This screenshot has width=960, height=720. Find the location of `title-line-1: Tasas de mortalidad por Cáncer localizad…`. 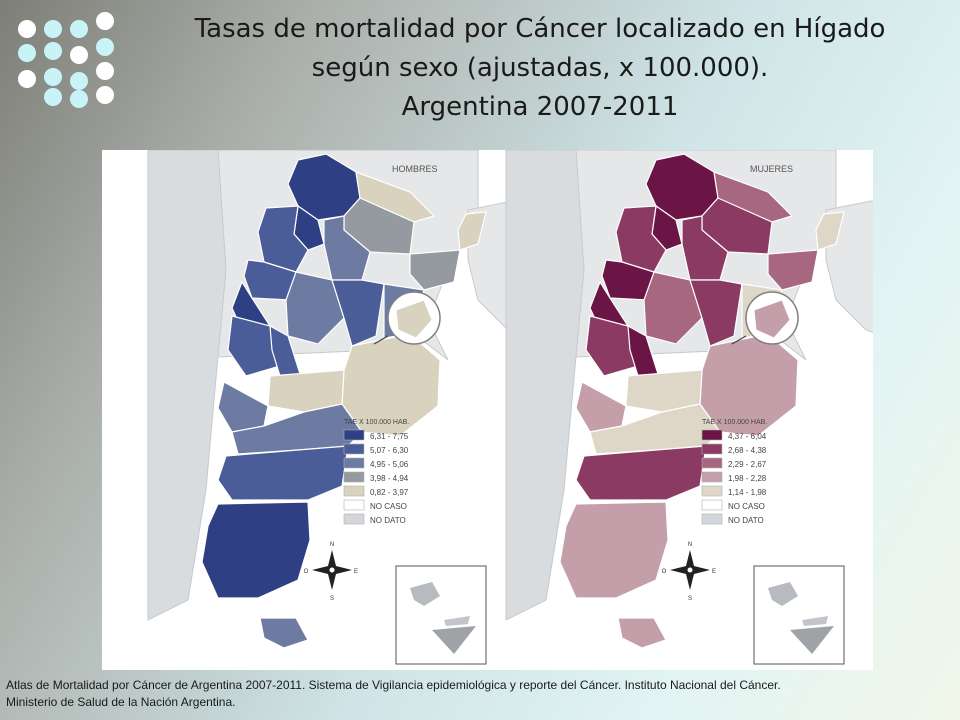

title-line-1: Tasas de mortalidad por Cáncer localizad… is located at coordinates (540, 29).